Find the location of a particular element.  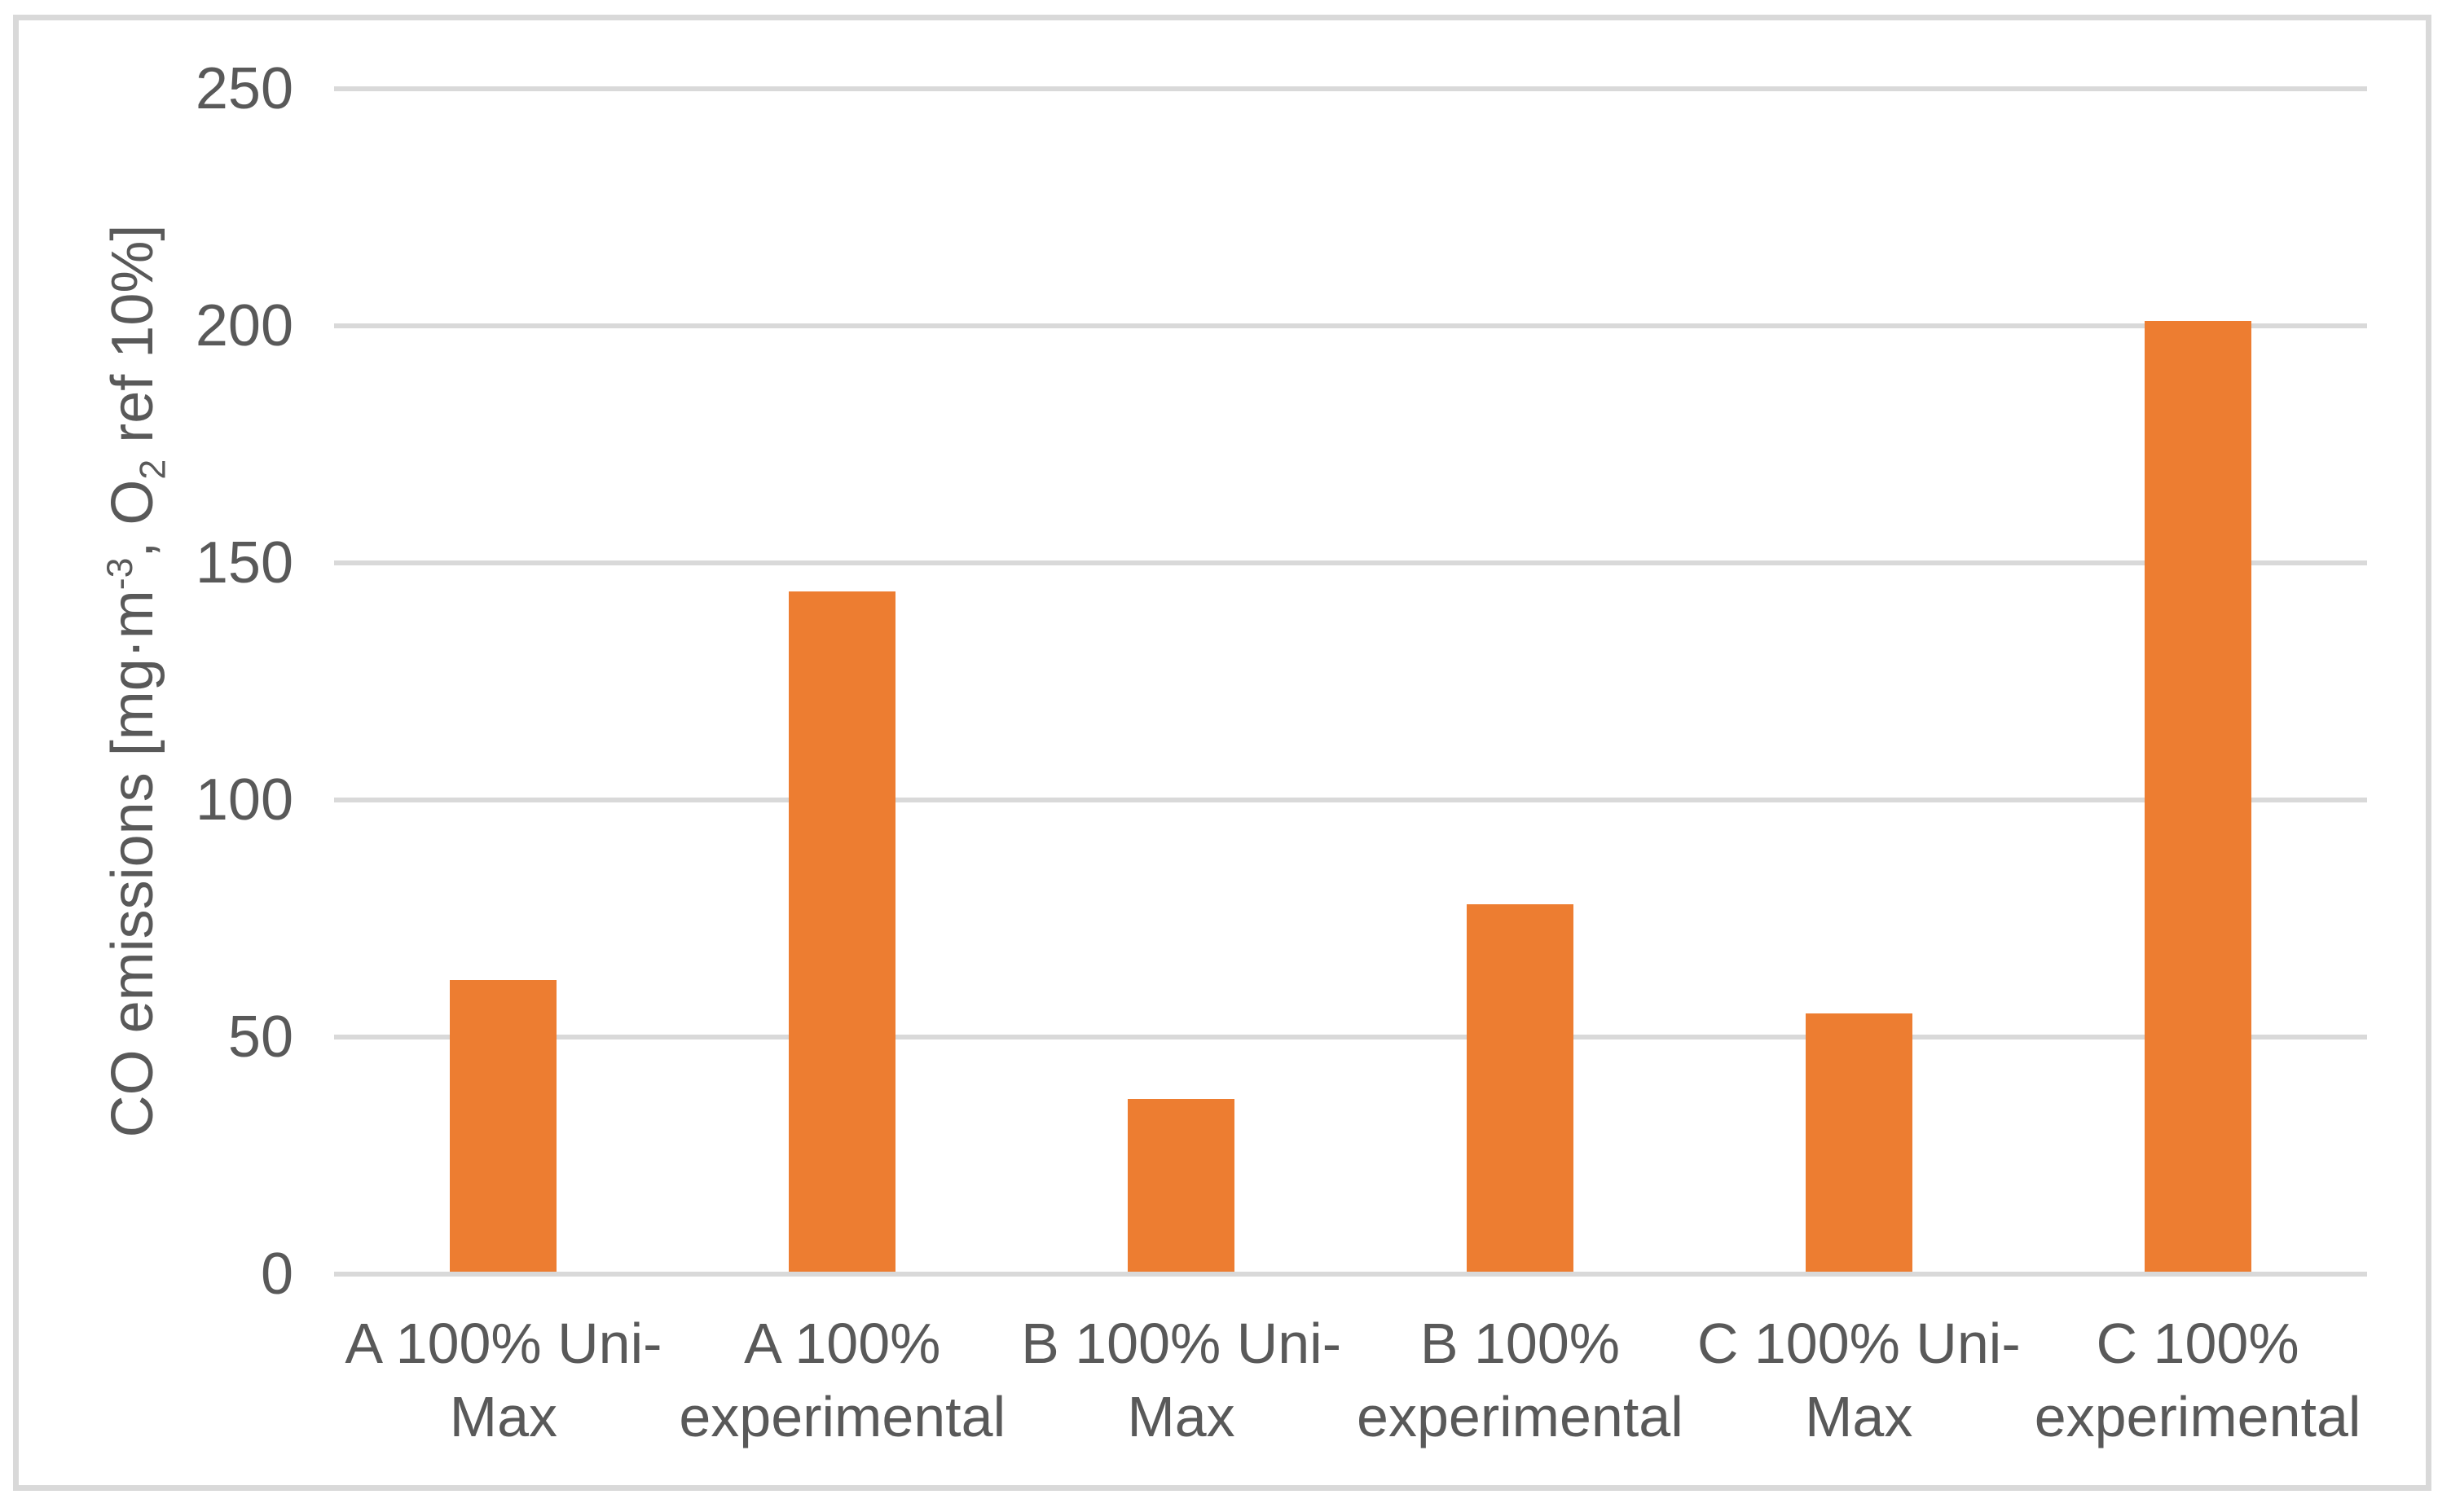

y-axis-title-text: , O is located at coordinates (132, 518).